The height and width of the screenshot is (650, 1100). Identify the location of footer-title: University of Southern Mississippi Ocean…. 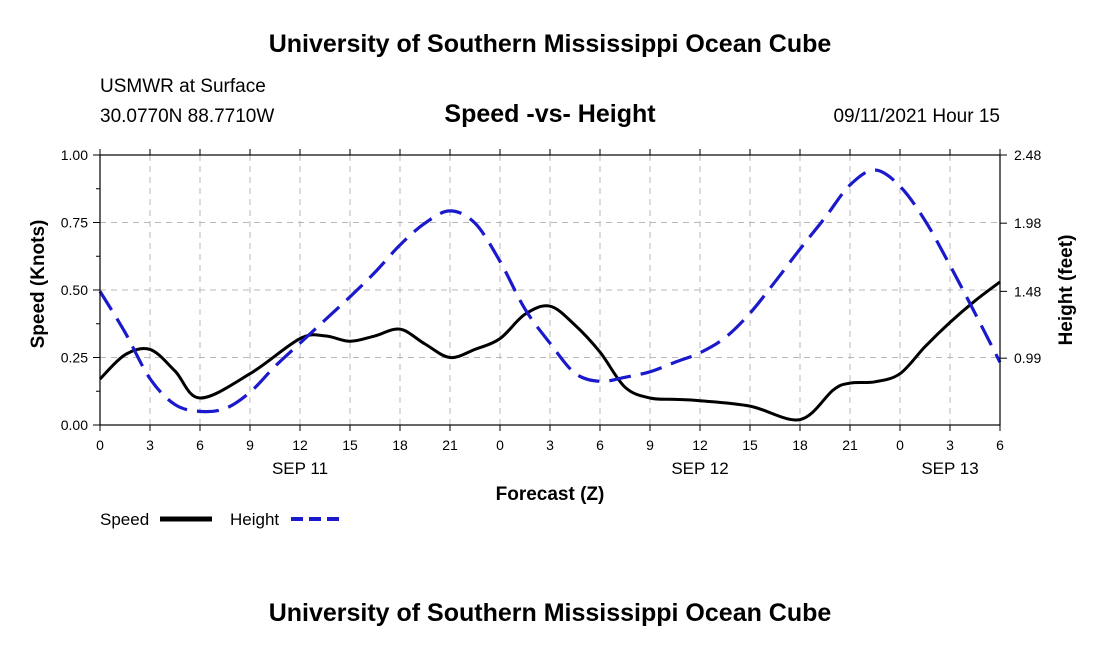
(550, 613).